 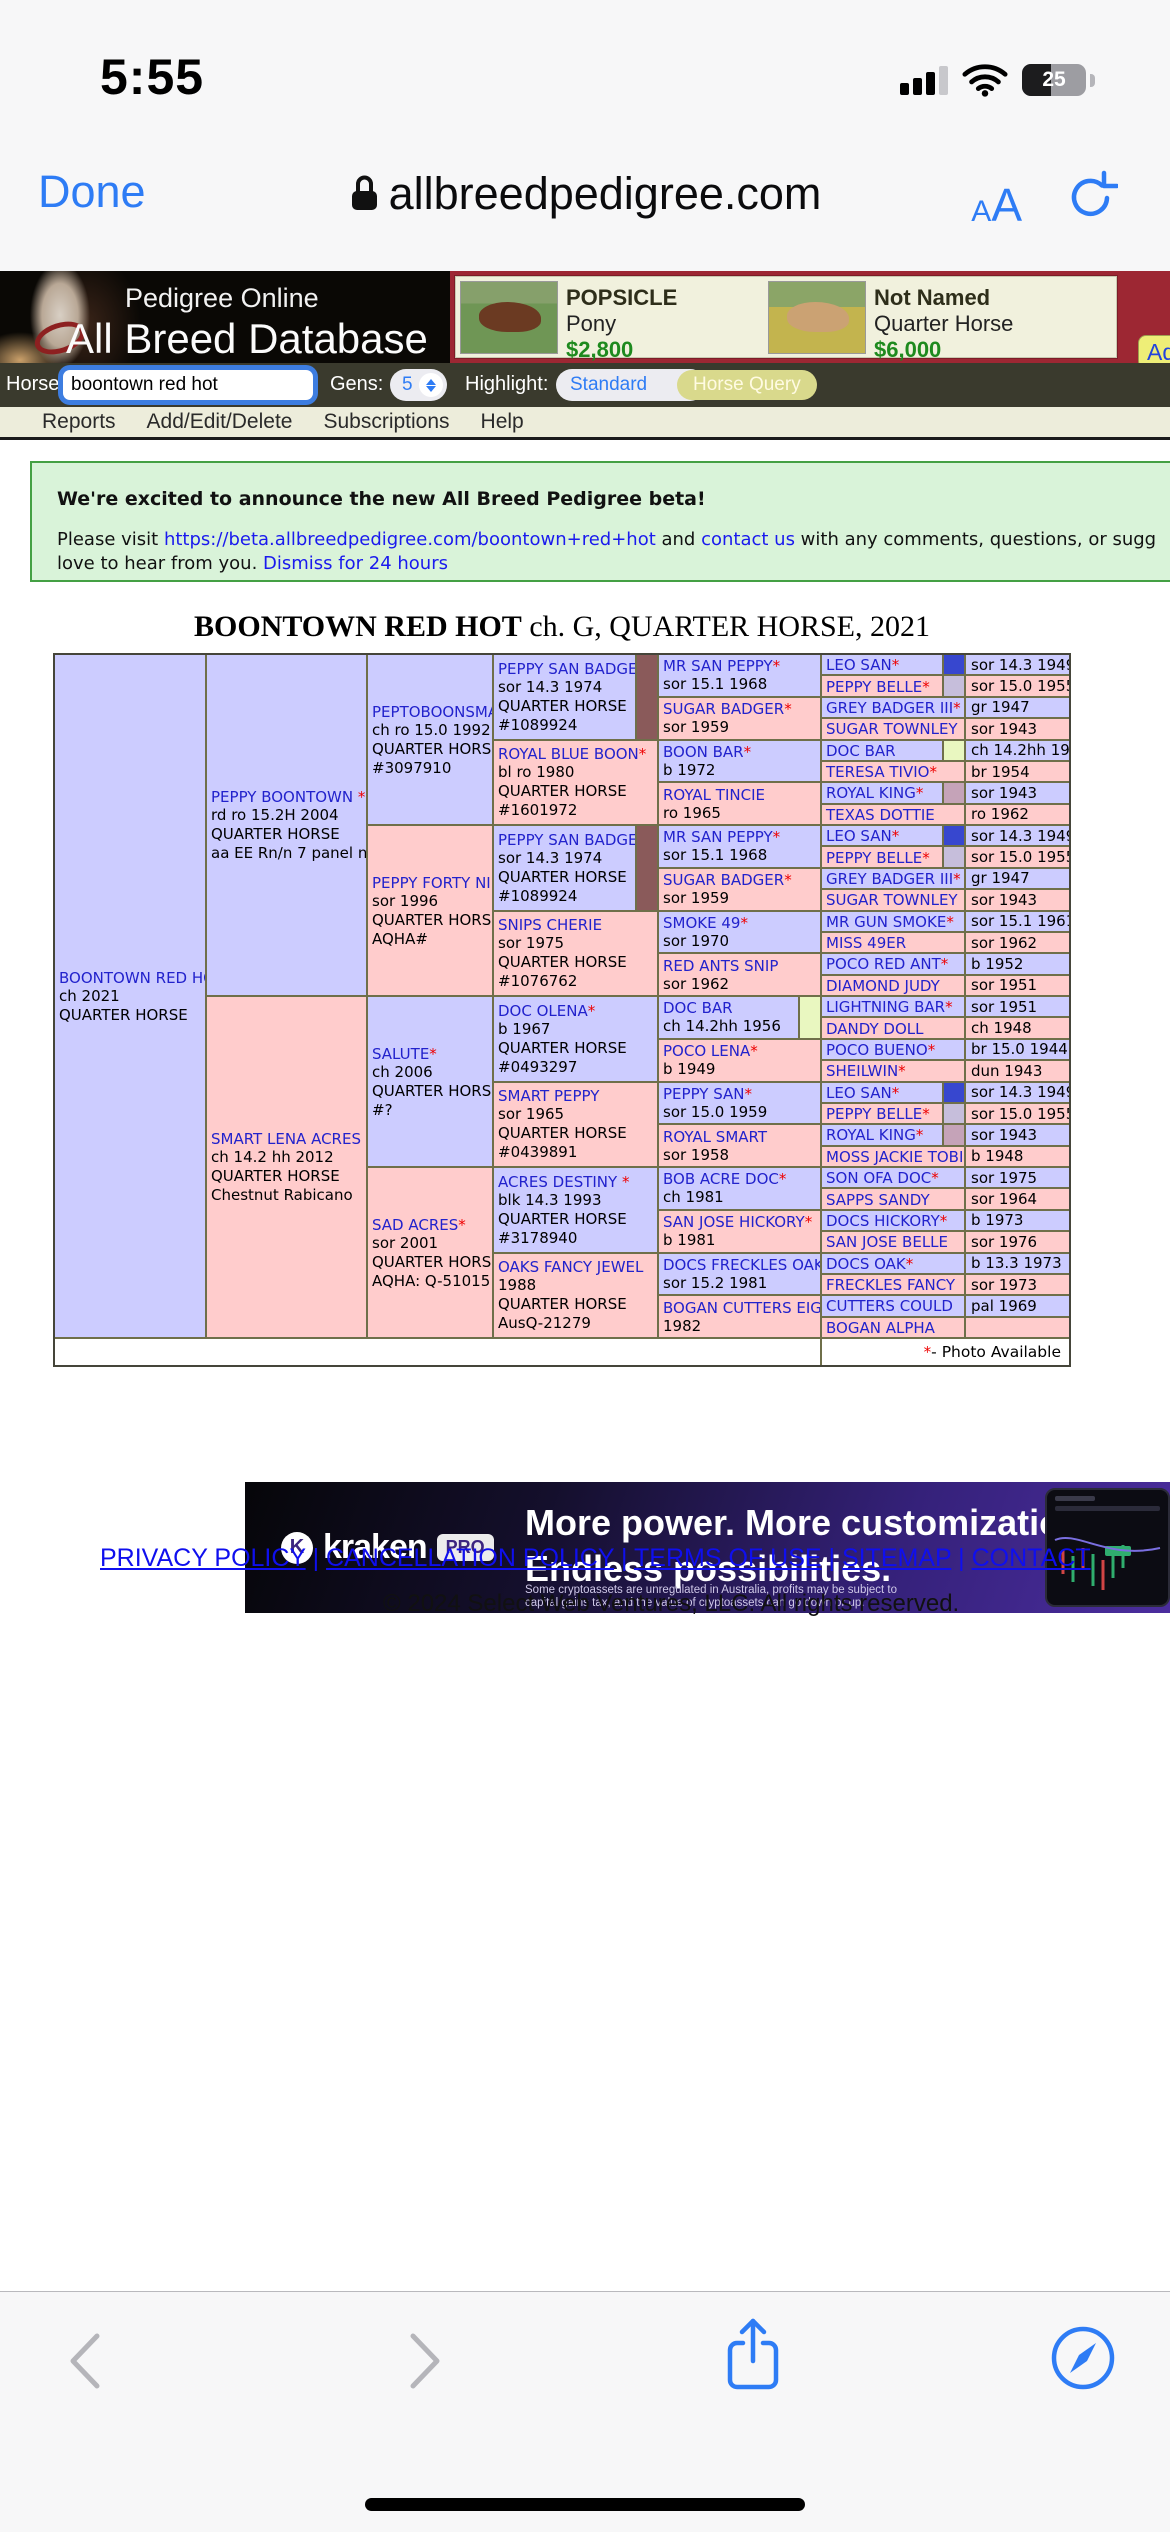 What do you see at coordinates (753, 2358) in the screenshot?
I see `share-button` at bounding box center [753, 2358].